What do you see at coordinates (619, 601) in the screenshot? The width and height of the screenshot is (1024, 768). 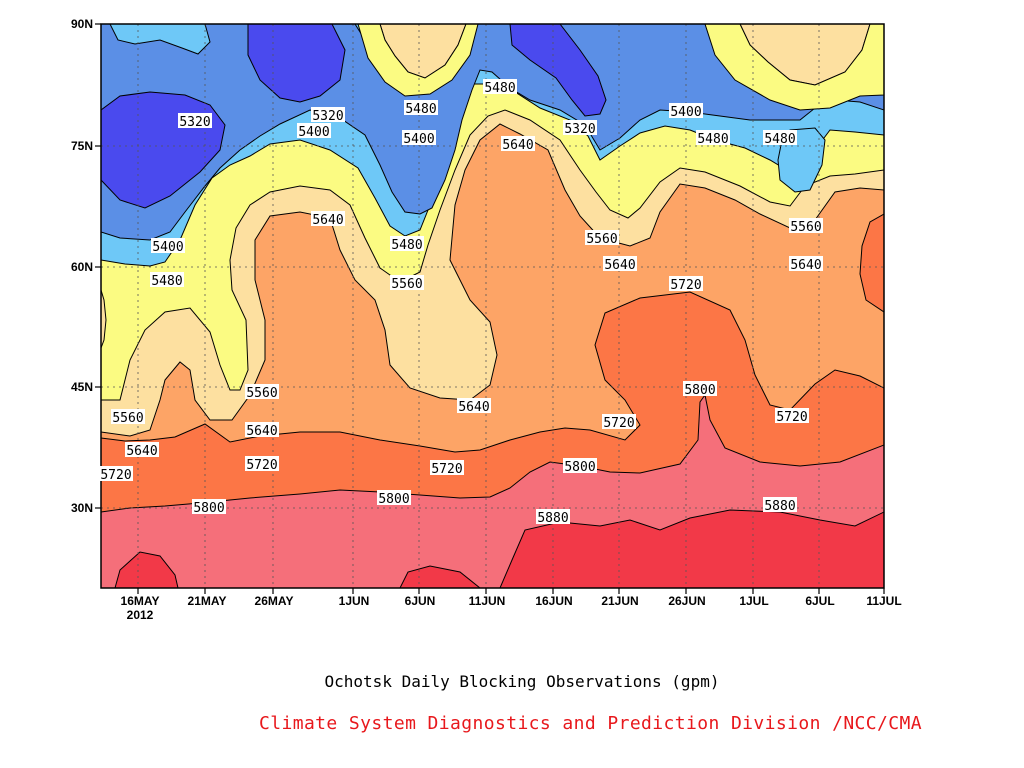 I see `xtick-21jun: 21JUN` at bounding box center [619, 601].